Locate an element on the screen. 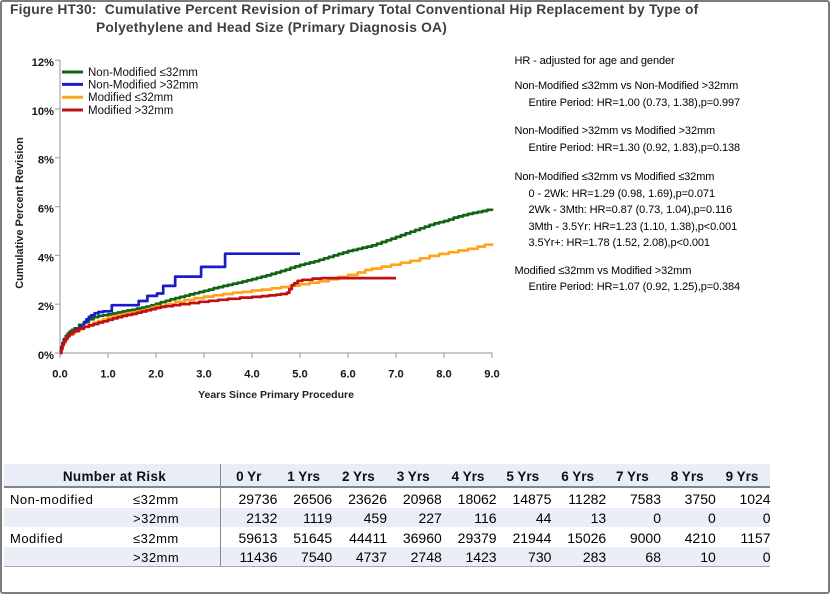  svg-text: Years Since Primary Procedure is located at coordinates (276, 395).